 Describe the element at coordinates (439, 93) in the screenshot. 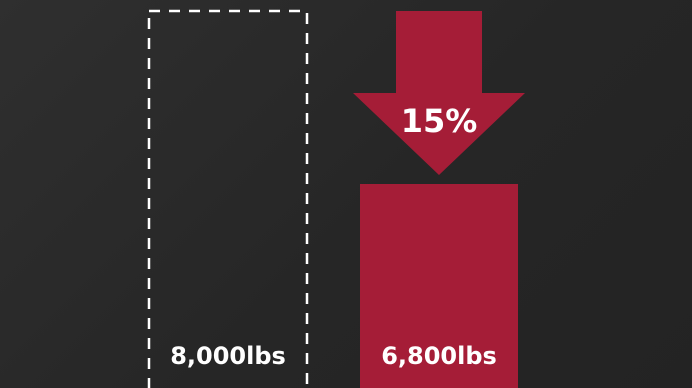

I see `reduction-arrow` at that location.